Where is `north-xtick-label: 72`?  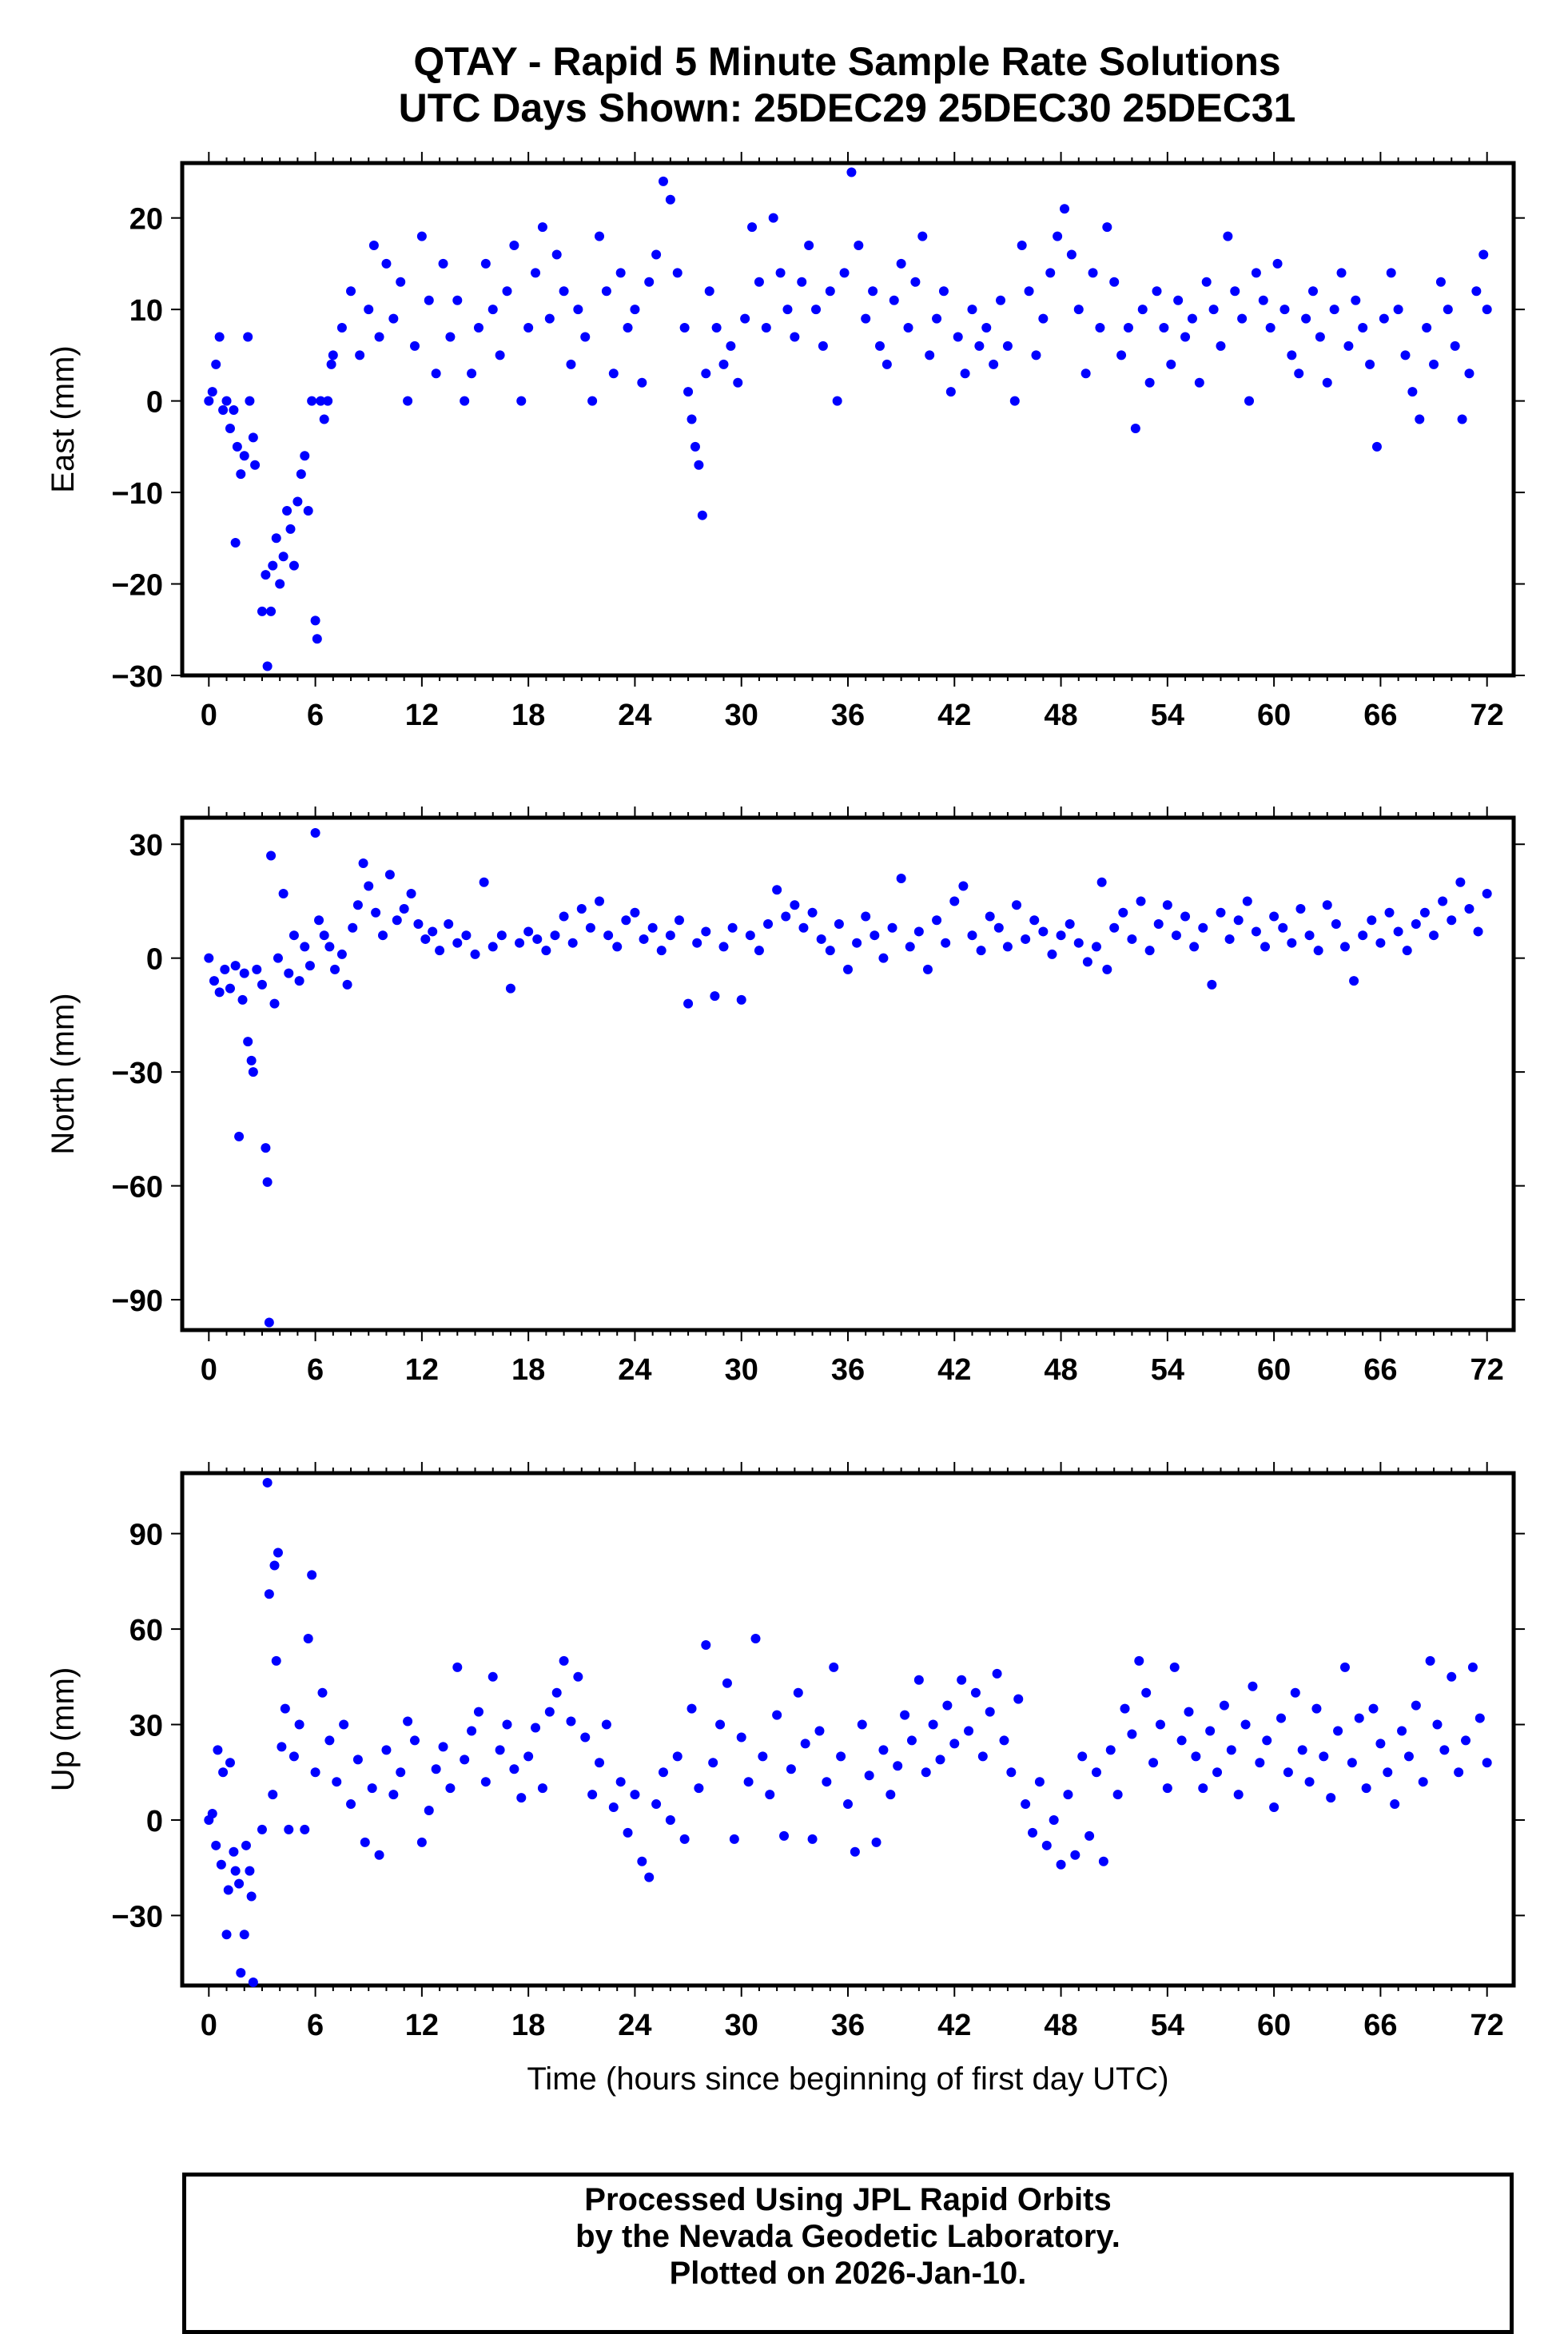
north-xtick-label: 72 is located at coordinates (1487, 1370).